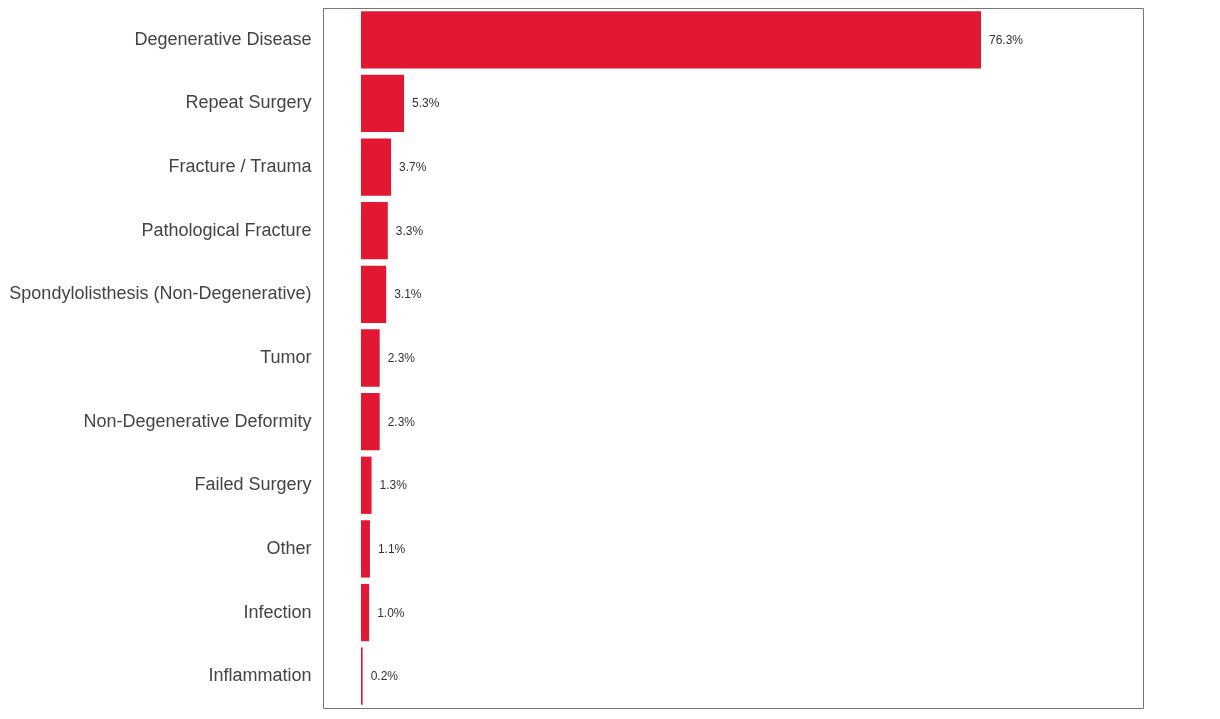 The height and width of the screenshot is (719, 1220). Describe the element at coordinates (1006, 39) in the screenshot. I see `data-label: 76.3%` at that location.